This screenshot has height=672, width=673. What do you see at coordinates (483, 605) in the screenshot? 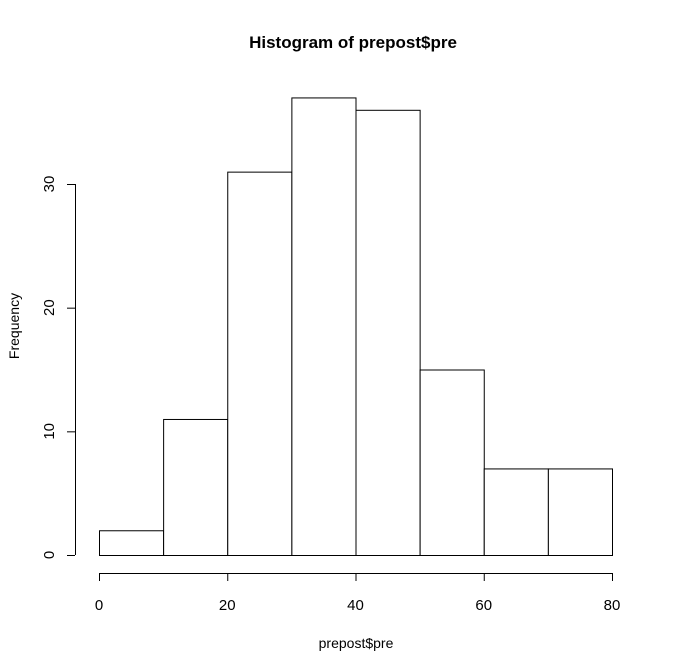
I see `x-tick-label: 60` at bounding box center [483, 605].